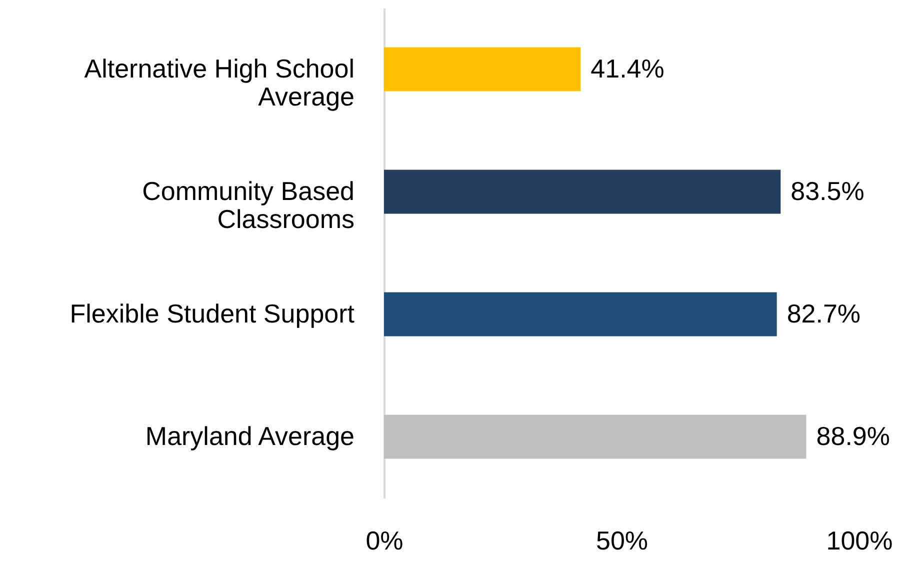  Describe the element at coordinates (853, 435) in the screenshot. I see `data-label: 88.9%` at that location.